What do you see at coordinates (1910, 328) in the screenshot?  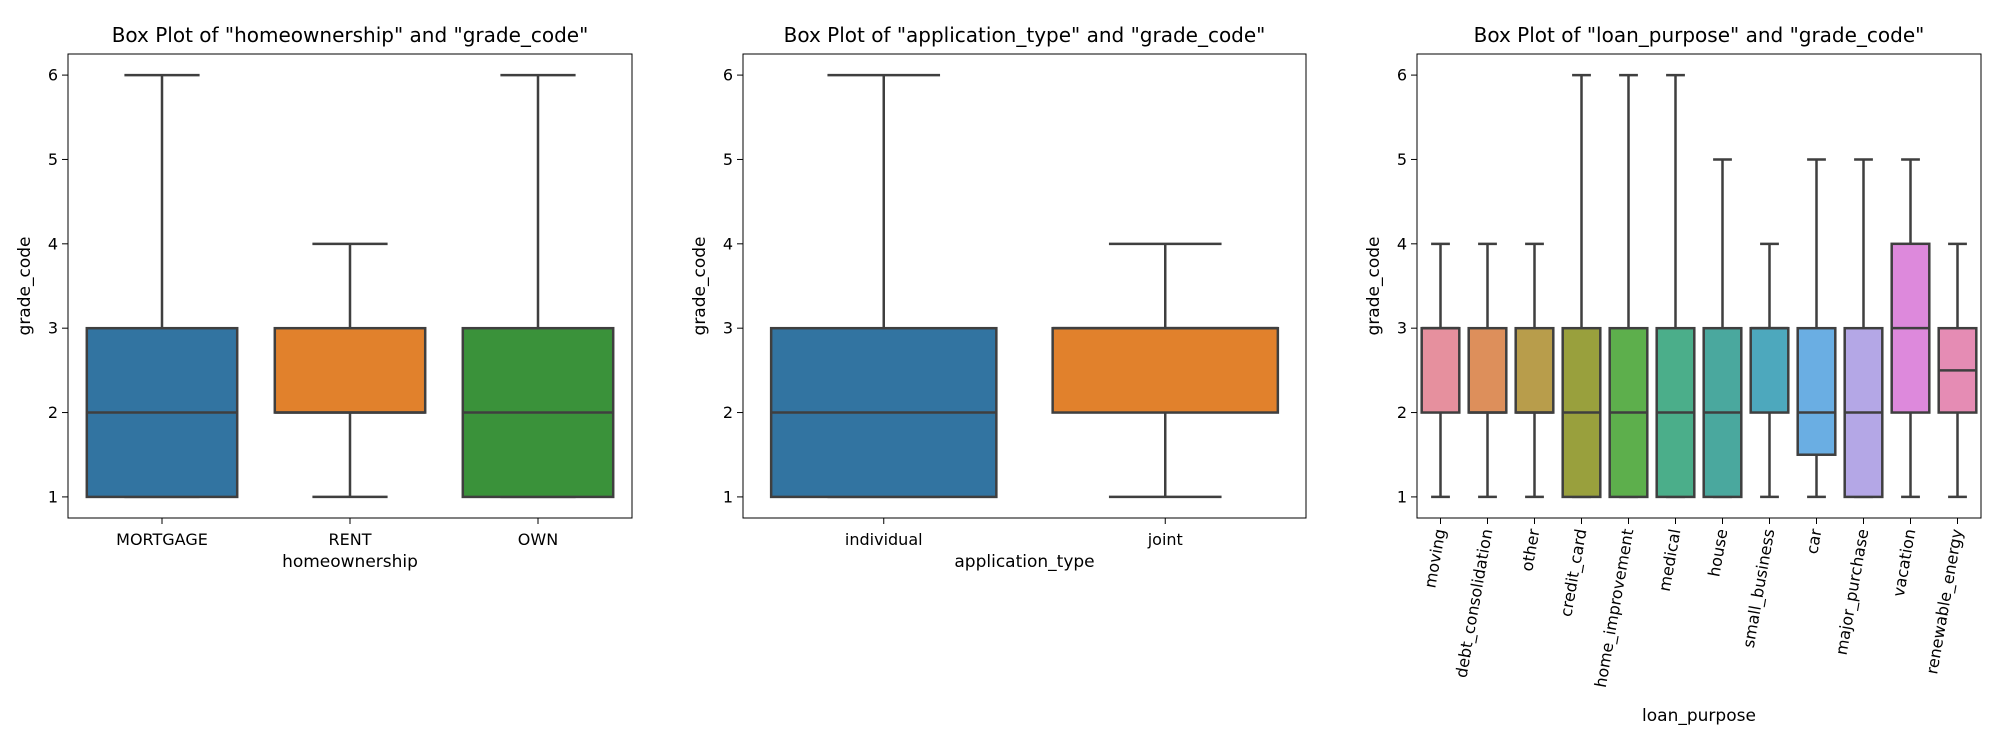 I see `box-vacation` at bounding box center [1910, 328].